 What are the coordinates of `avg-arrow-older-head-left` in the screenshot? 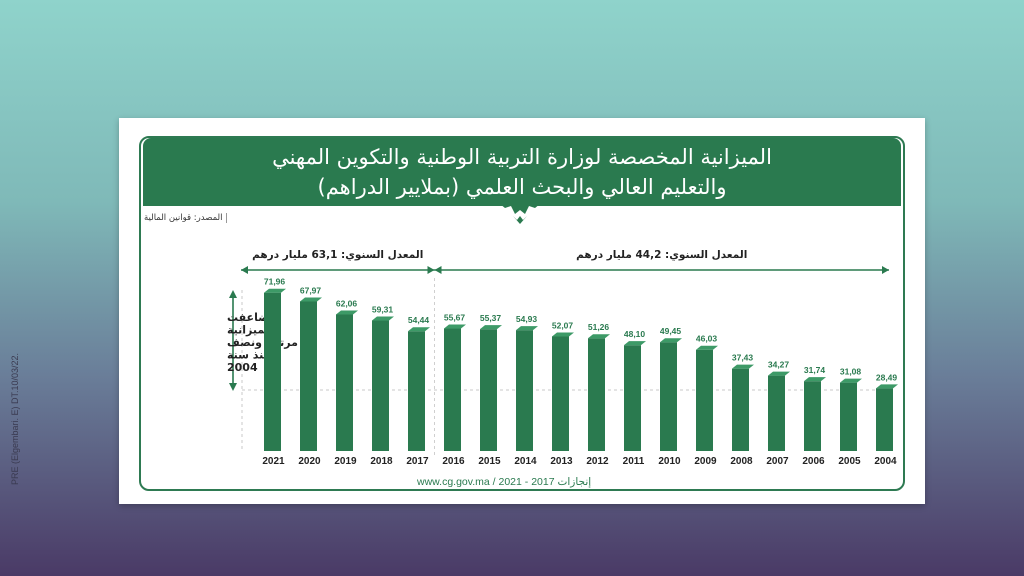 It's located at (438, 270).